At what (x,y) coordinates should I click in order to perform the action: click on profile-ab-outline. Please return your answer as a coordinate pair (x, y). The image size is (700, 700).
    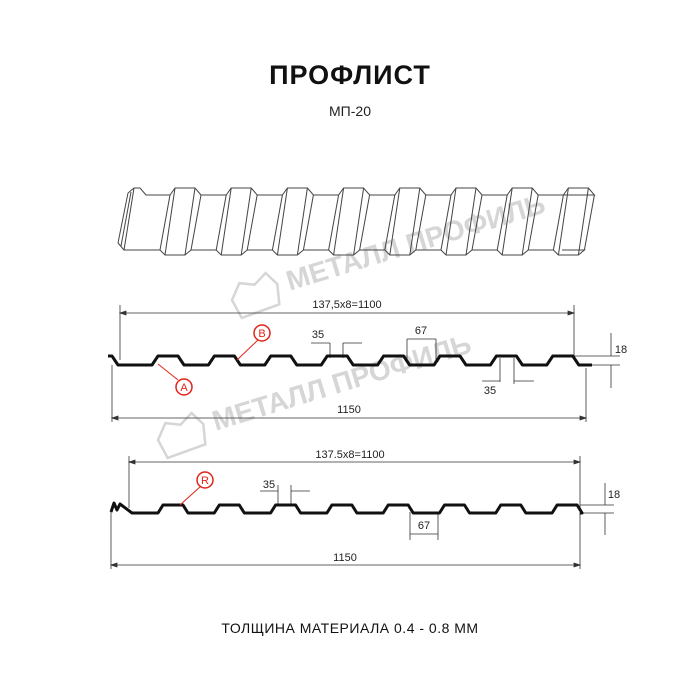
    Looking at the image, I should click on (350, 360).